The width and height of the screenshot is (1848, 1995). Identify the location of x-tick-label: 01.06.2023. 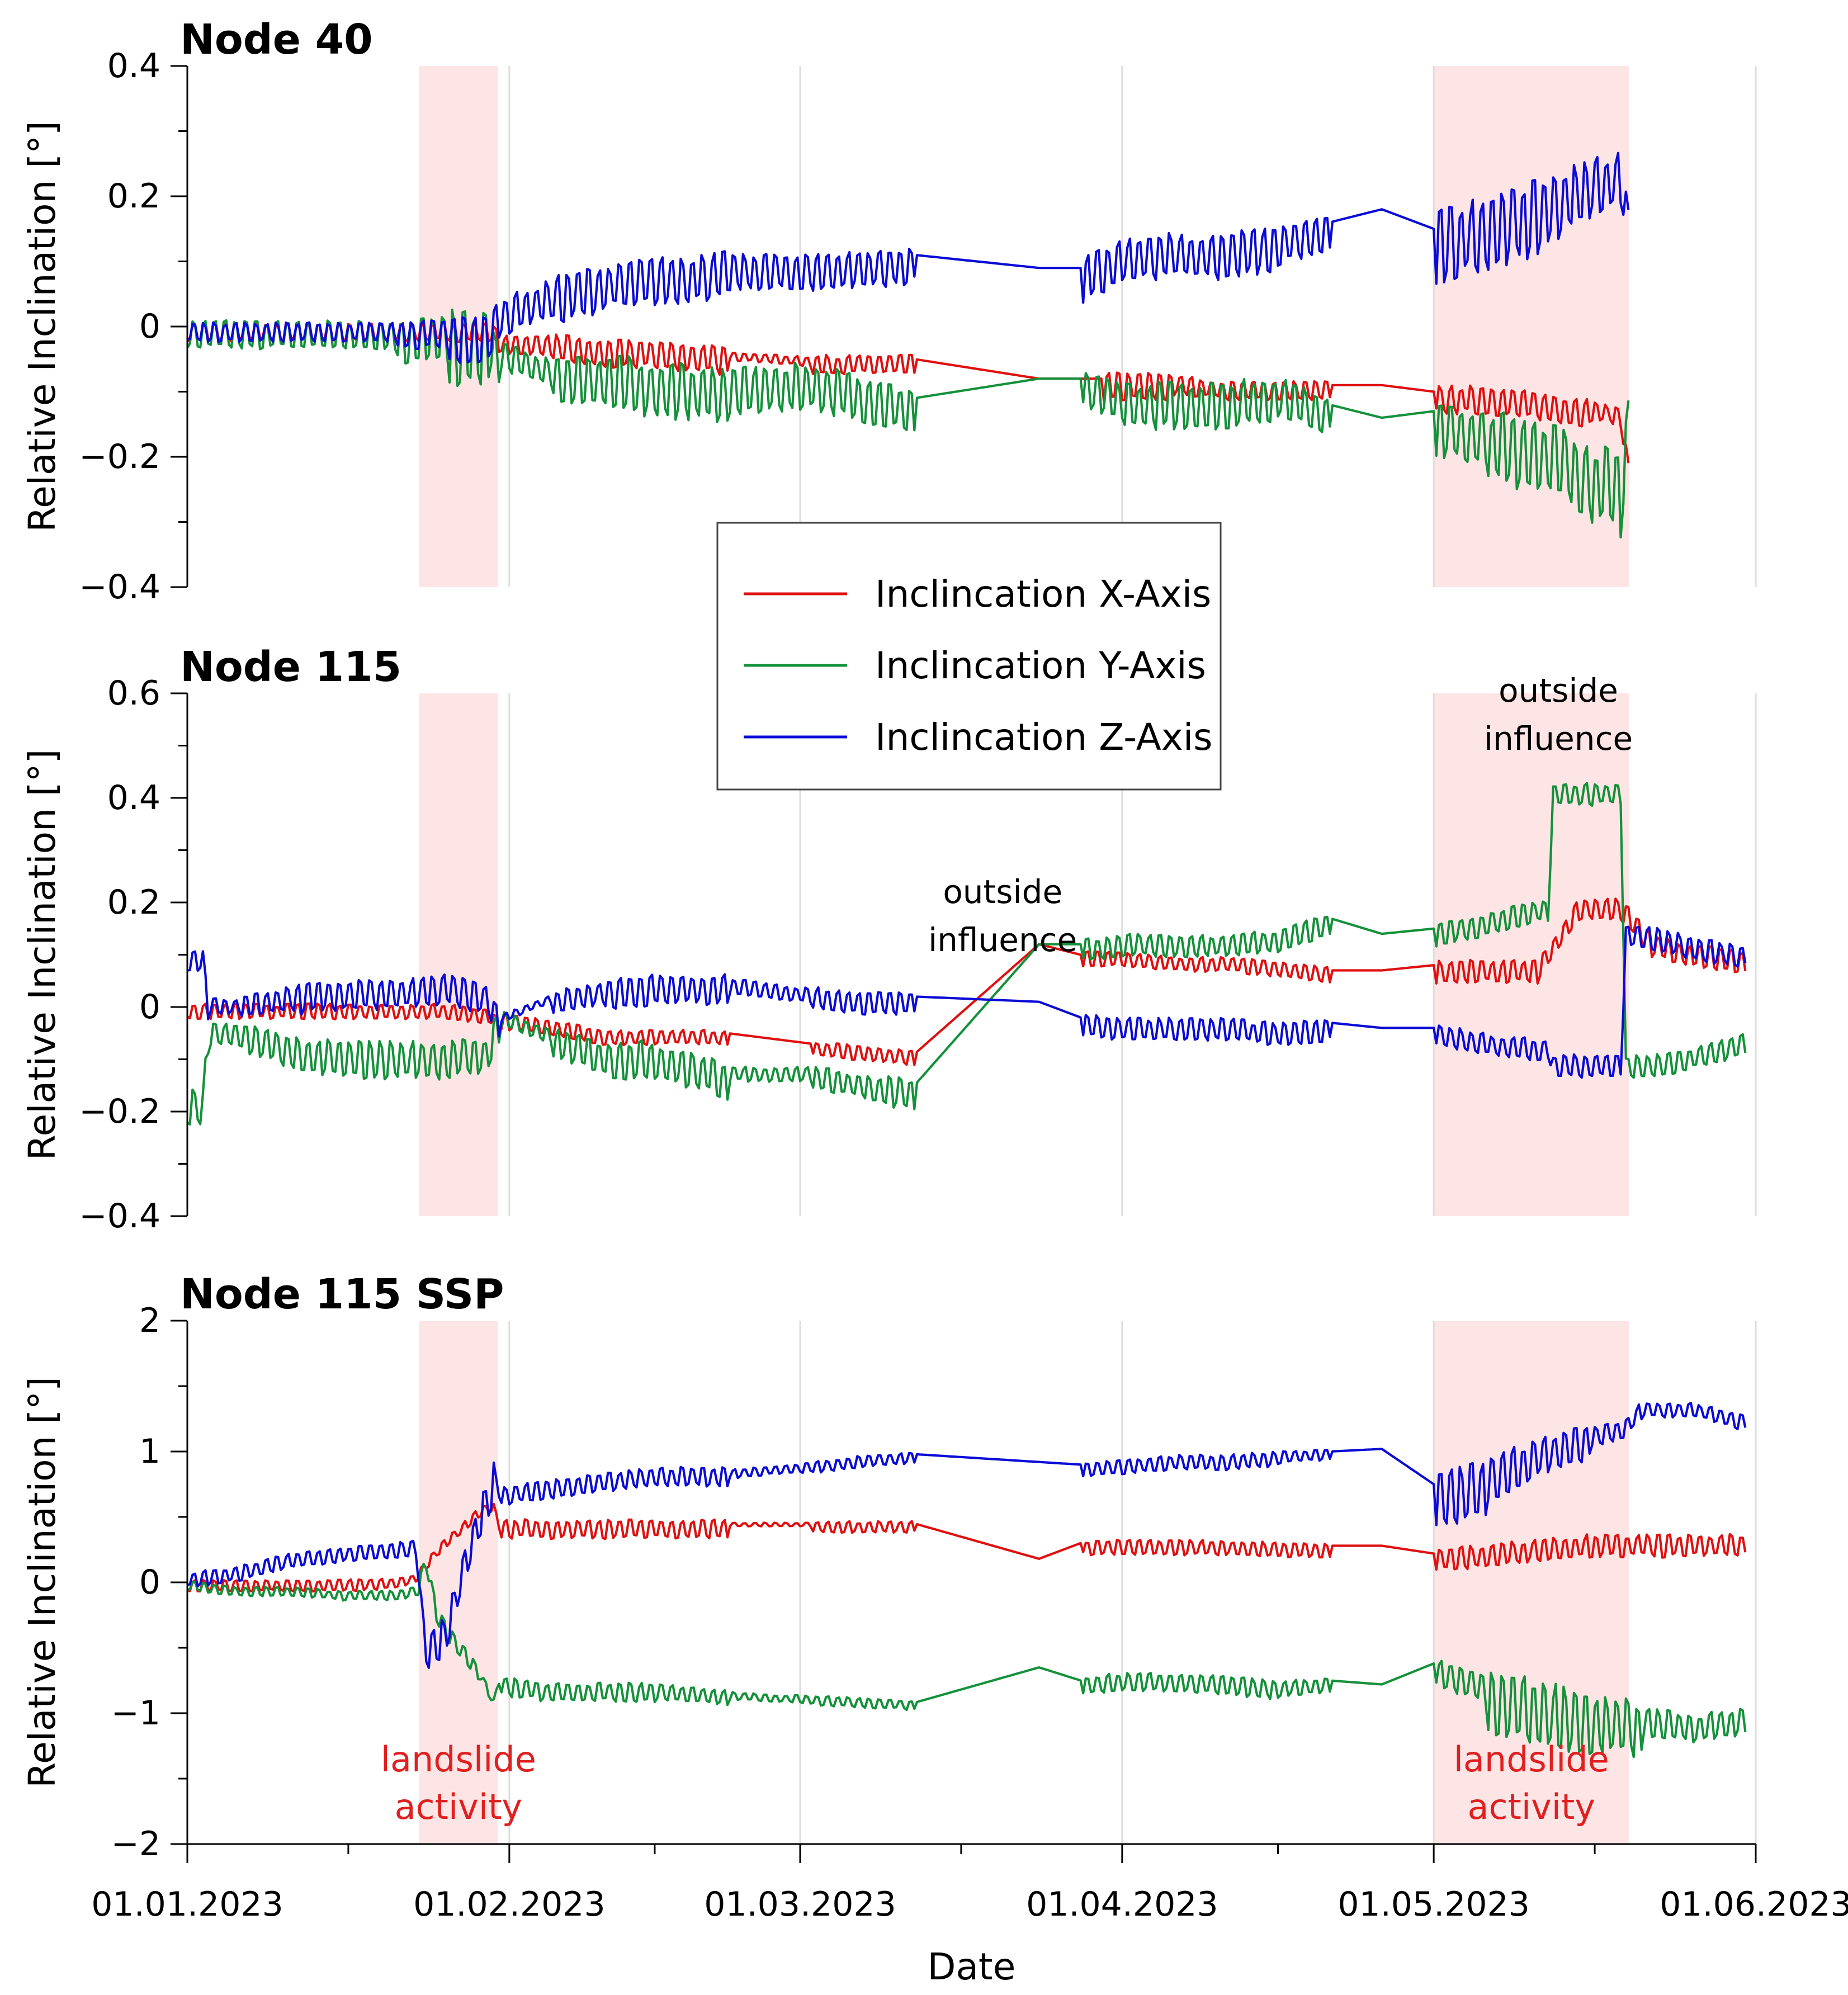
(1754, 1904).